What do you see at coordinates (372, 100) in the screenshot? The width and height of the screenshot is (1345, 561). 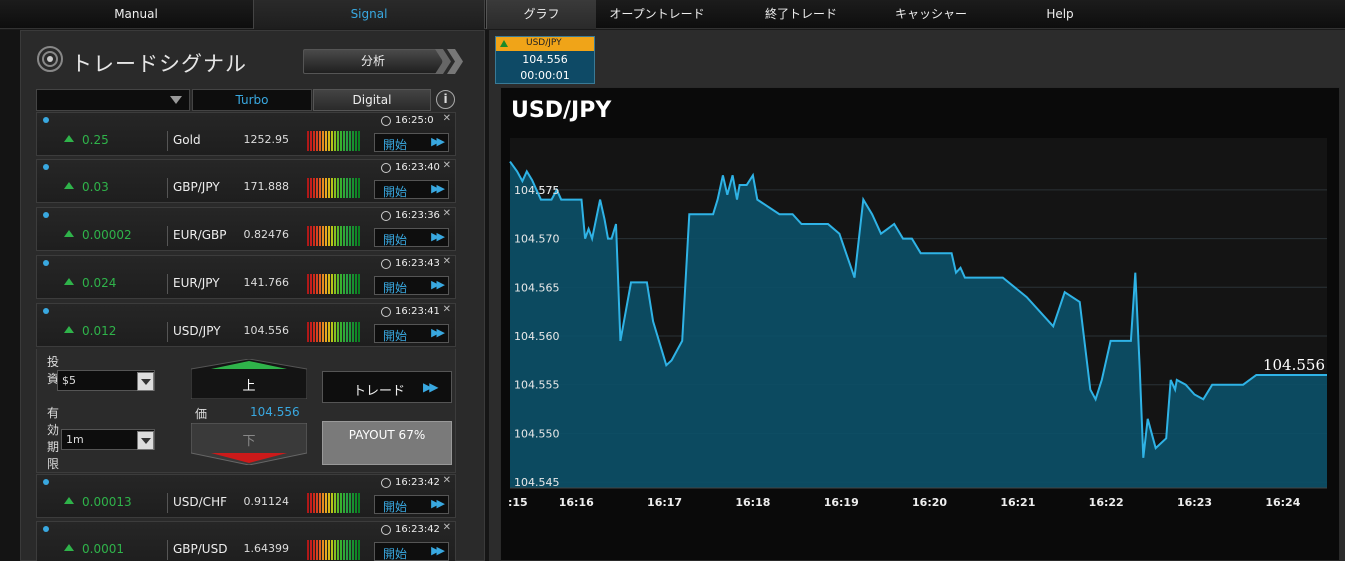 I see `filter-digital-tab: Digital` at bounding box center [372, 100].